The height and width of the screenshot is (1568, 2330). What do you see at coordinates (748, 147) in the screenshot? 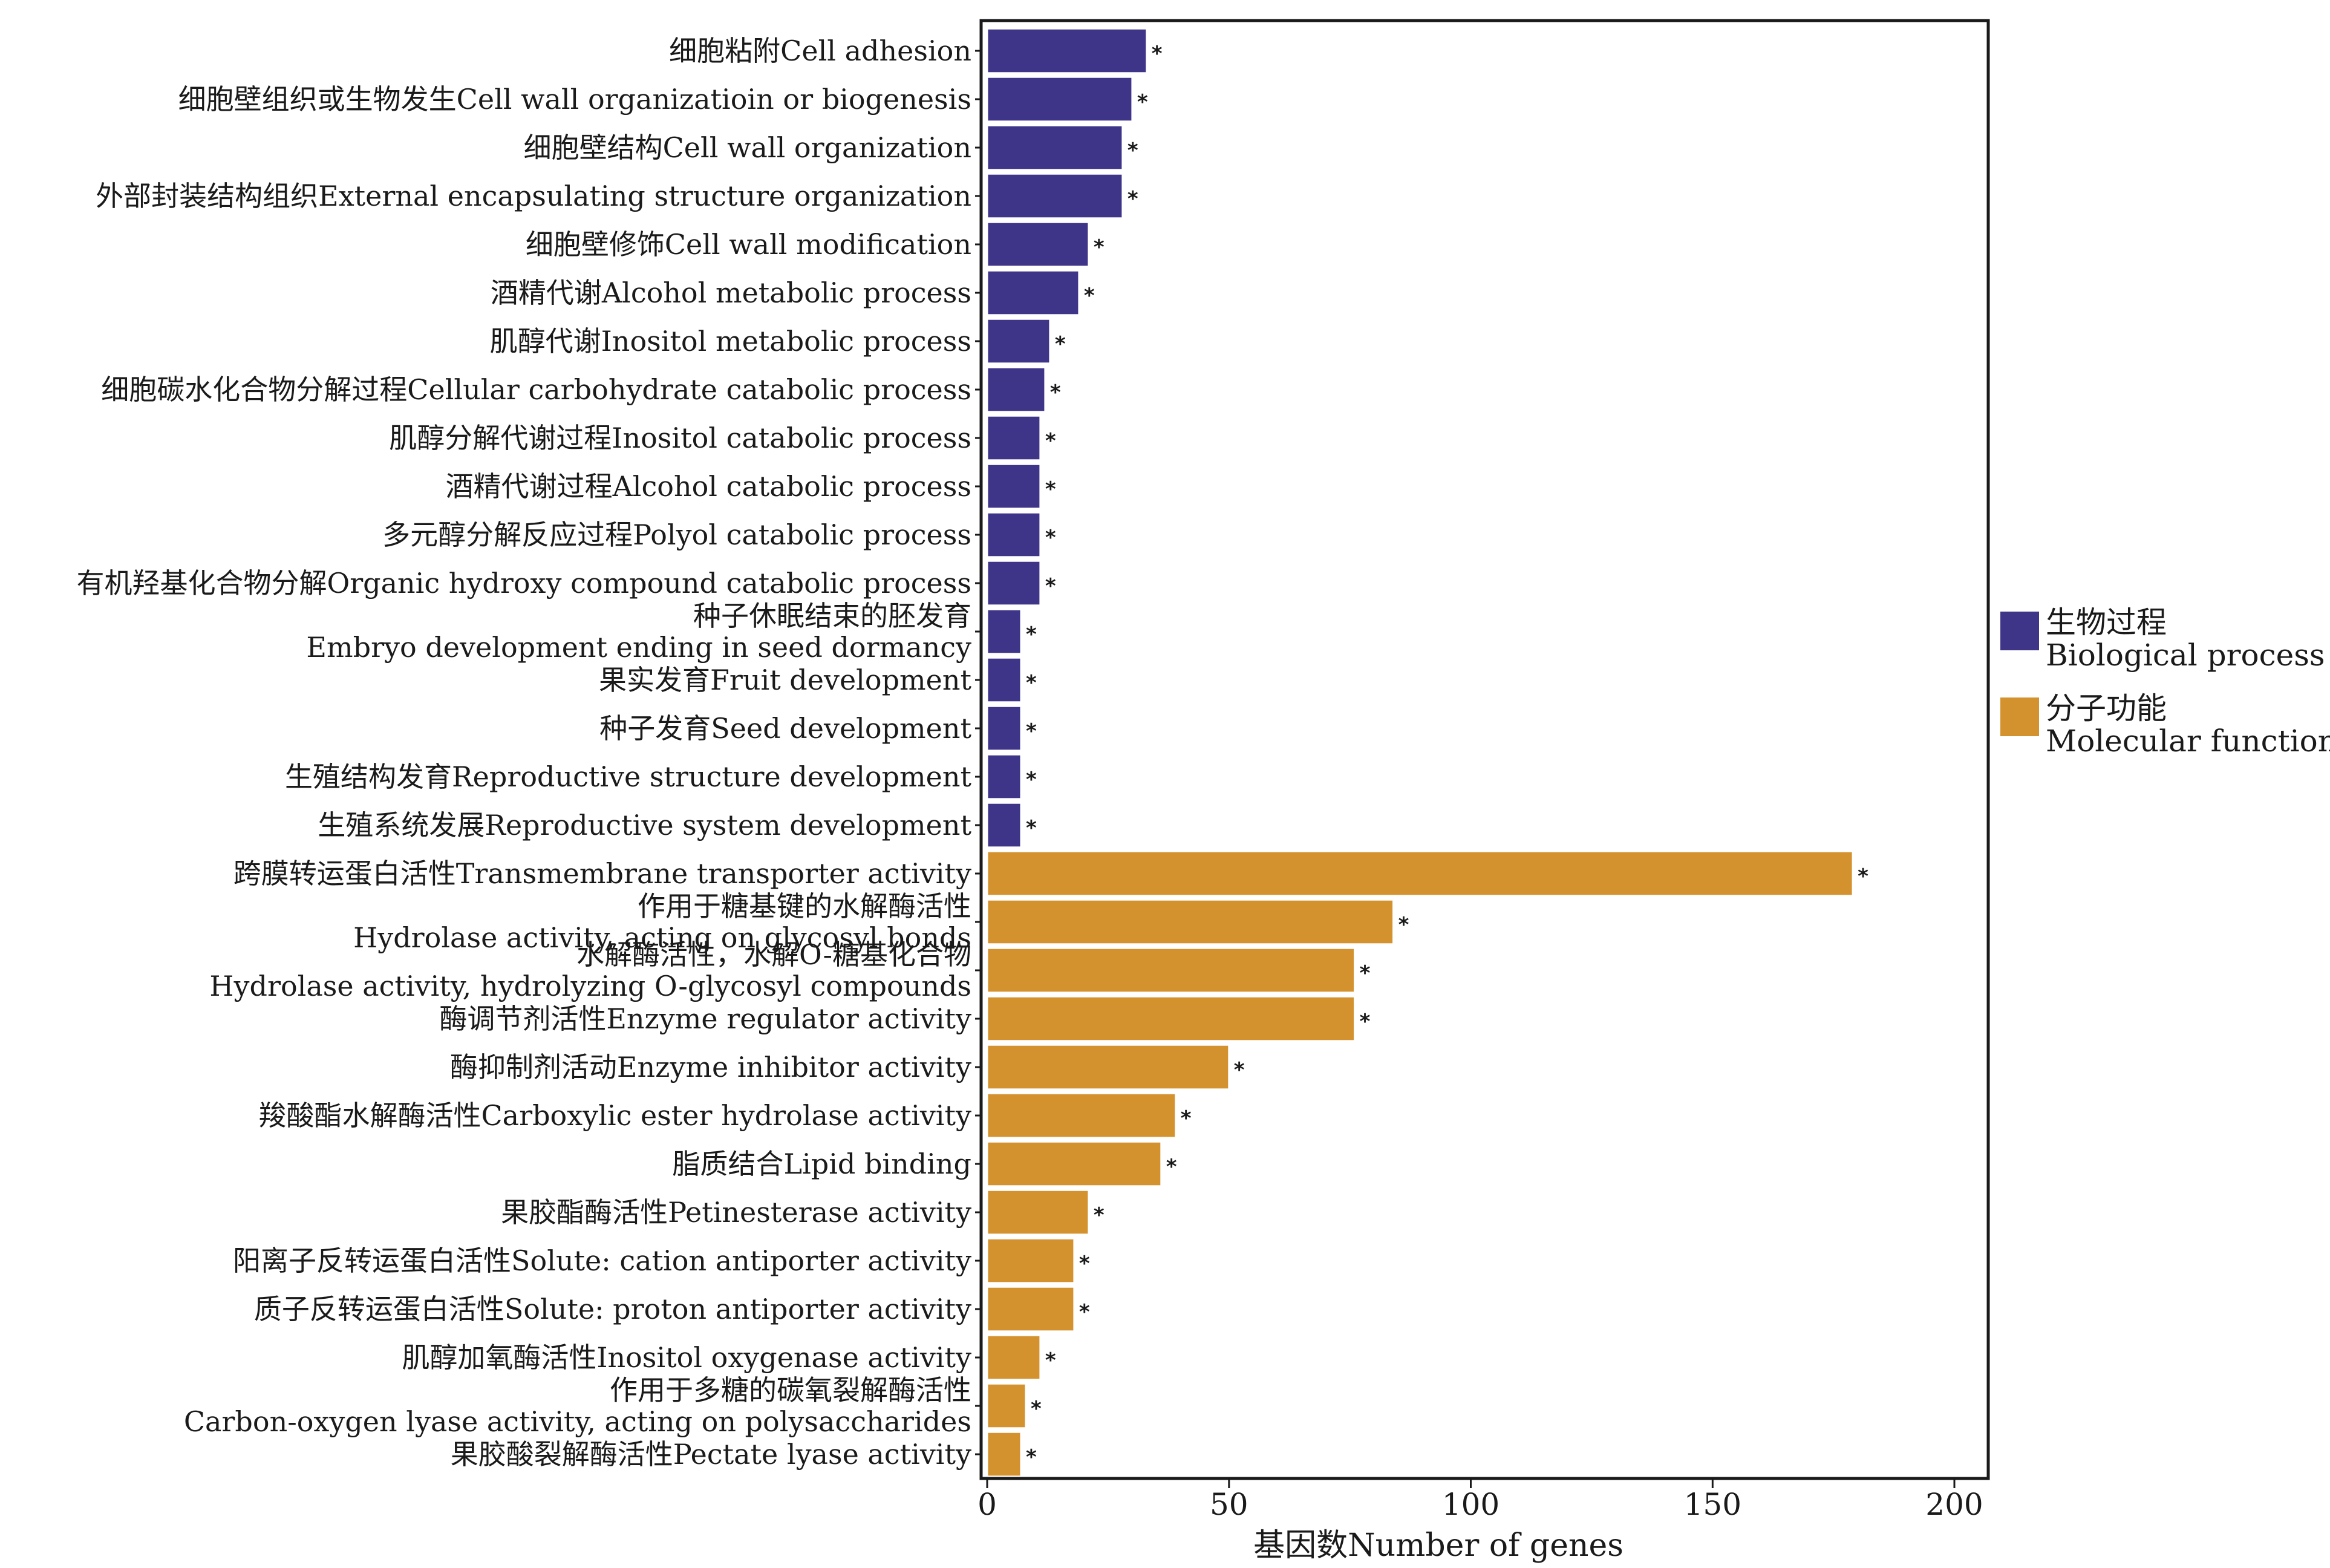
I see `category-label-3: 细胞壁结构Cell wall organization` at bounding box center [748, 147].